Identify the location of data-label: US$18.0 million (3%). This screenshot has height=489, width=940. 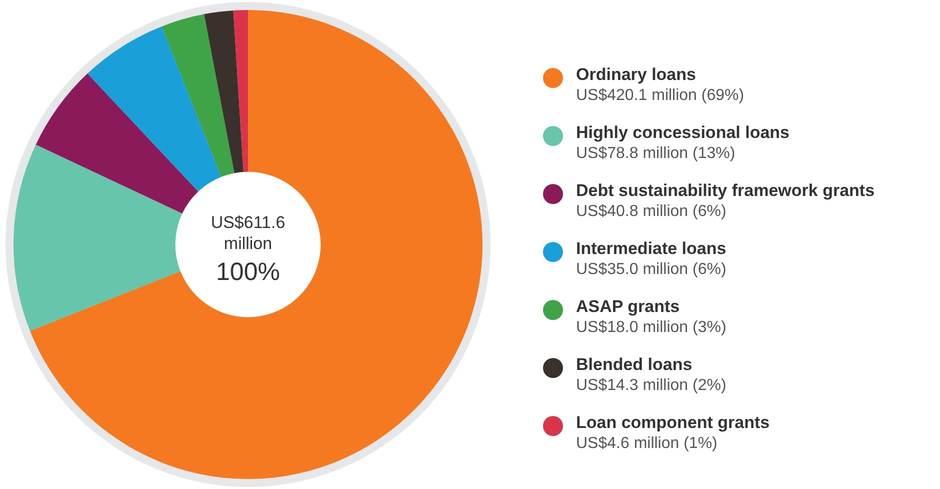
(652, 328).